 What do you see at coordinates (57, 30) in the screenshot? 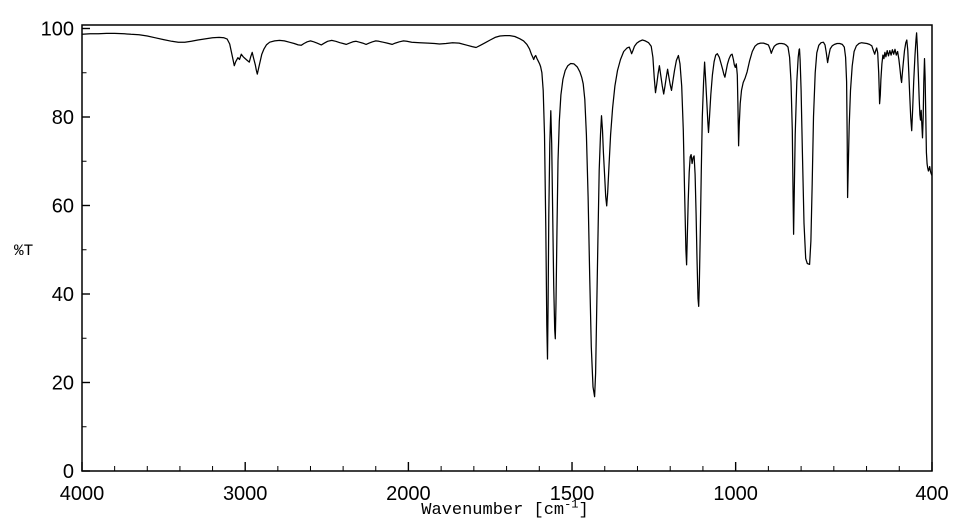
I see `y-tick-label: 100` at bounding box center [57, 30].